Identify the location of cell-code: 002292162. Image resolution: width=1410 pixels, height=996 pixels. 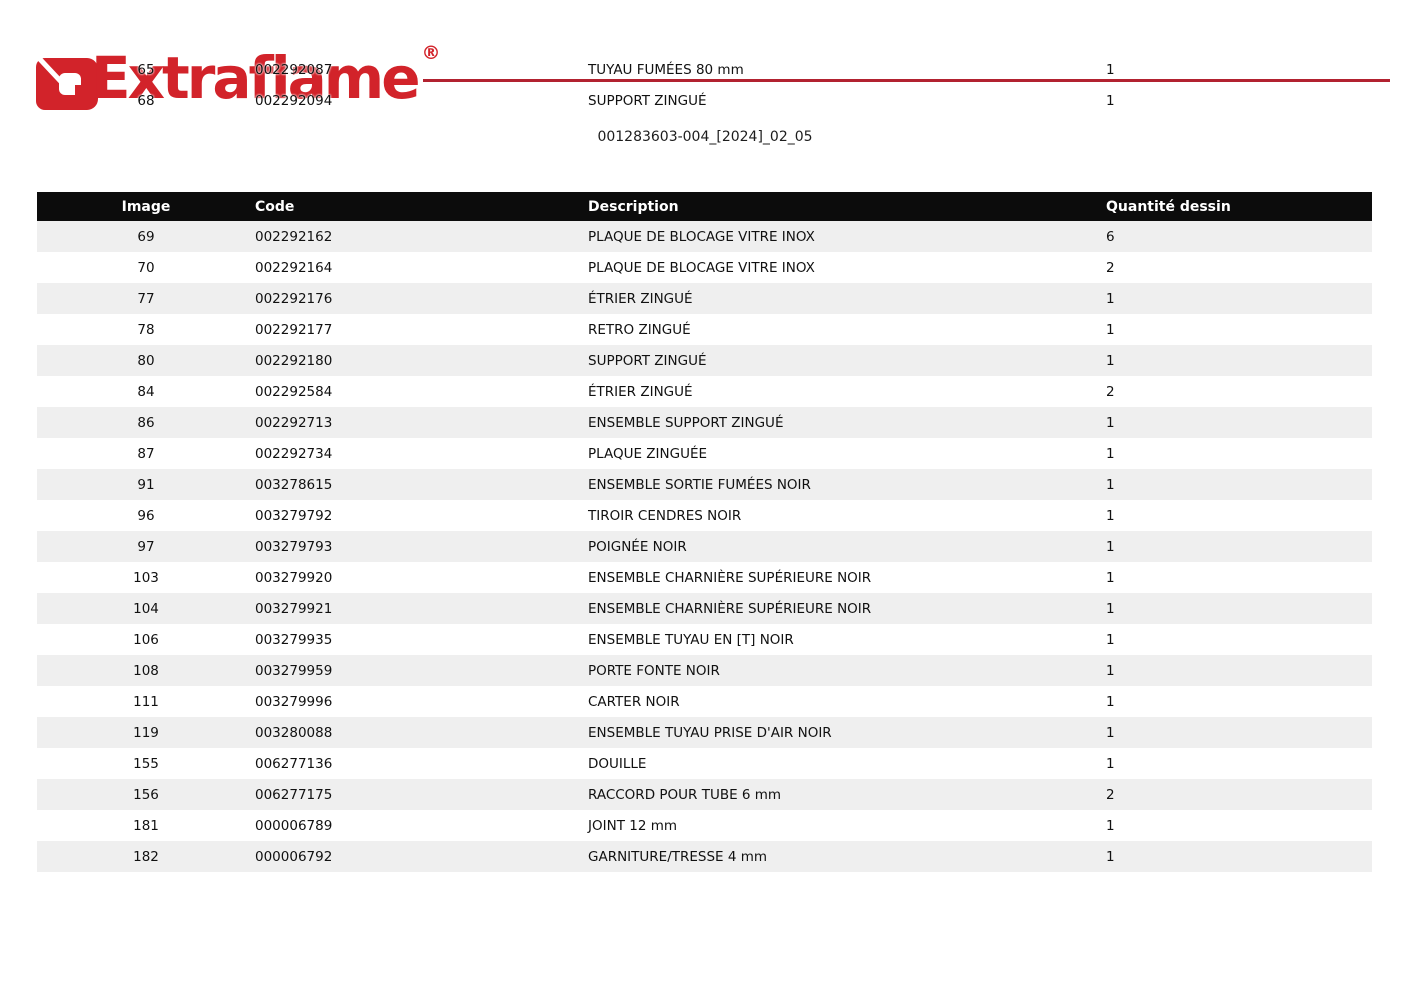
(294, 236).